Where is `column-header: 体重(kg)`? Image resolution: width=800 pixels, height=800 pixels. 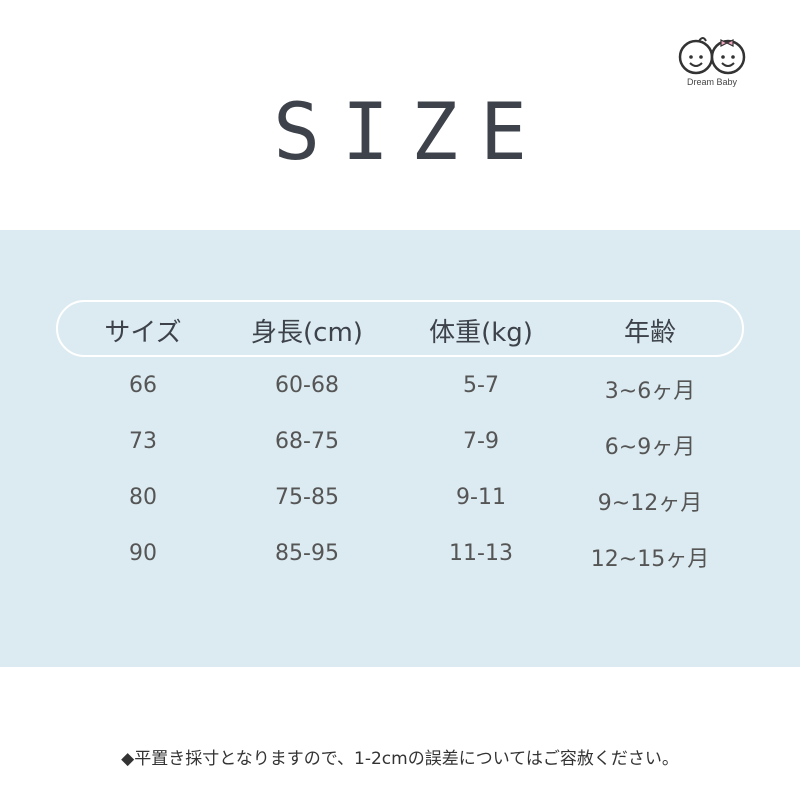 column-header: 体重(kg) is located at coordinates (481, 333).